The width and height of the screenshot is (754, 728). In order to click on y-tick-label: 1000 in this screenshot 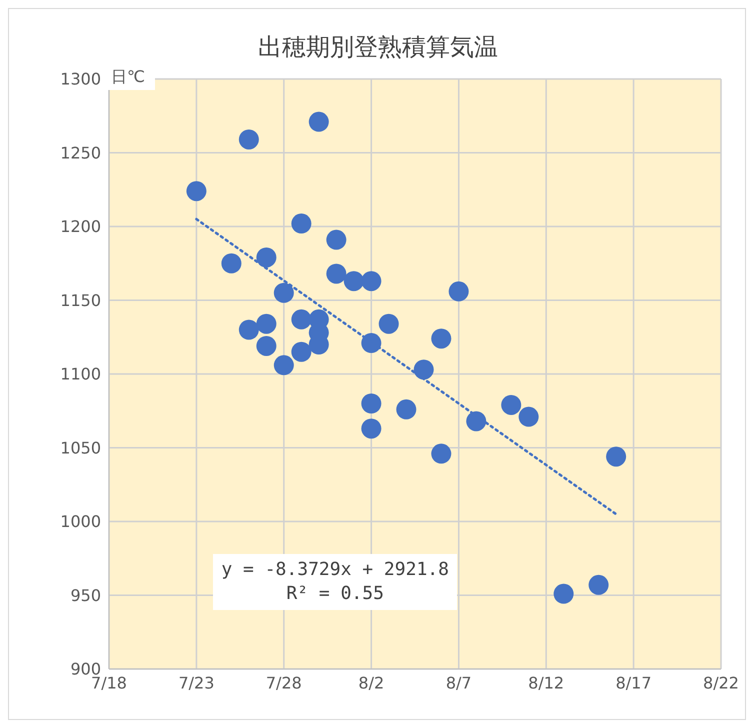, I will do `click(80, 522)`.